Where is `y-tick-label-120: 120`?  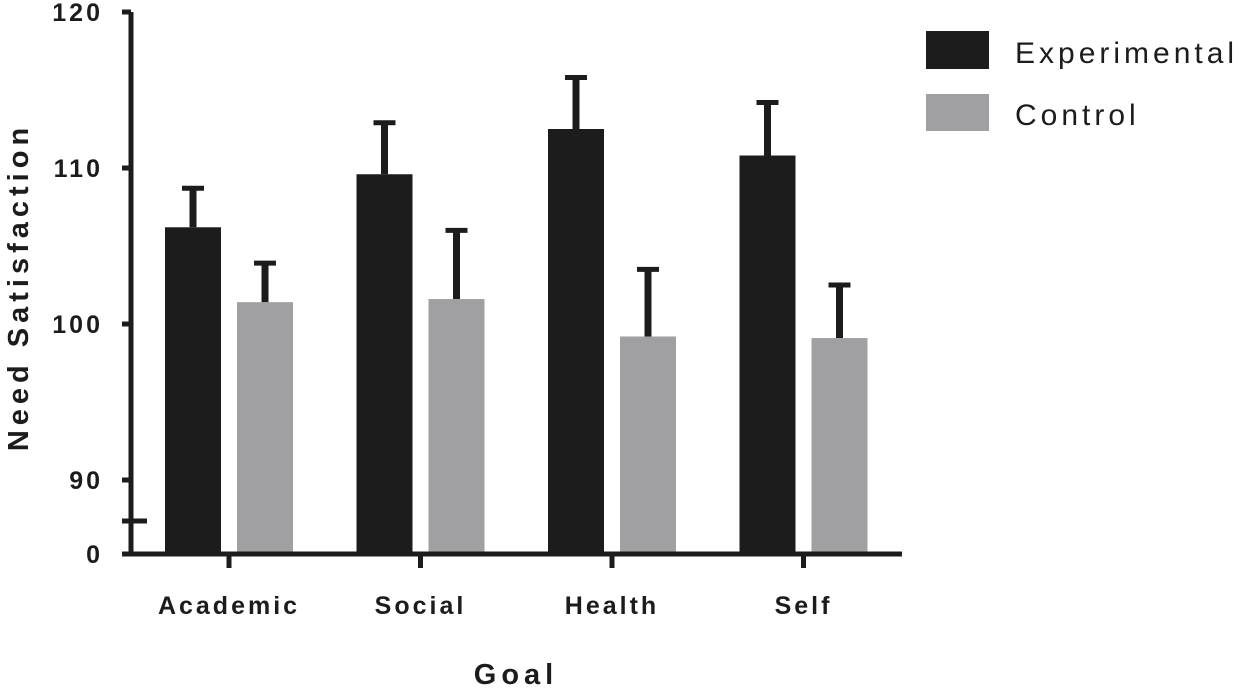
y-tick-label-120: 120 is located at coordinates (77, 13).